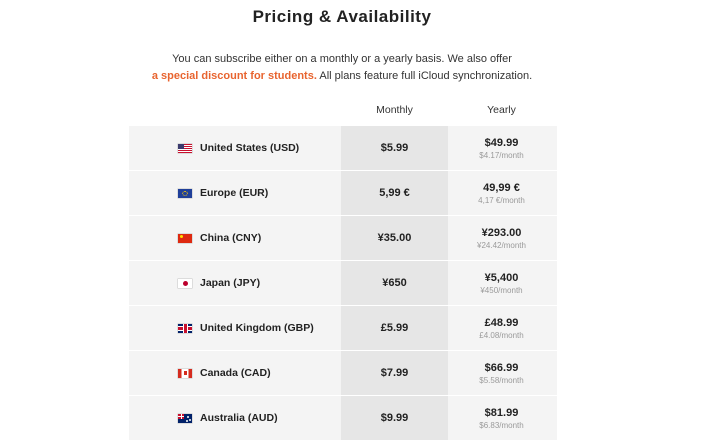  Describe the element at coordinates (185, 238) in the screenshot. I see `cn-flag-icon` at that location.